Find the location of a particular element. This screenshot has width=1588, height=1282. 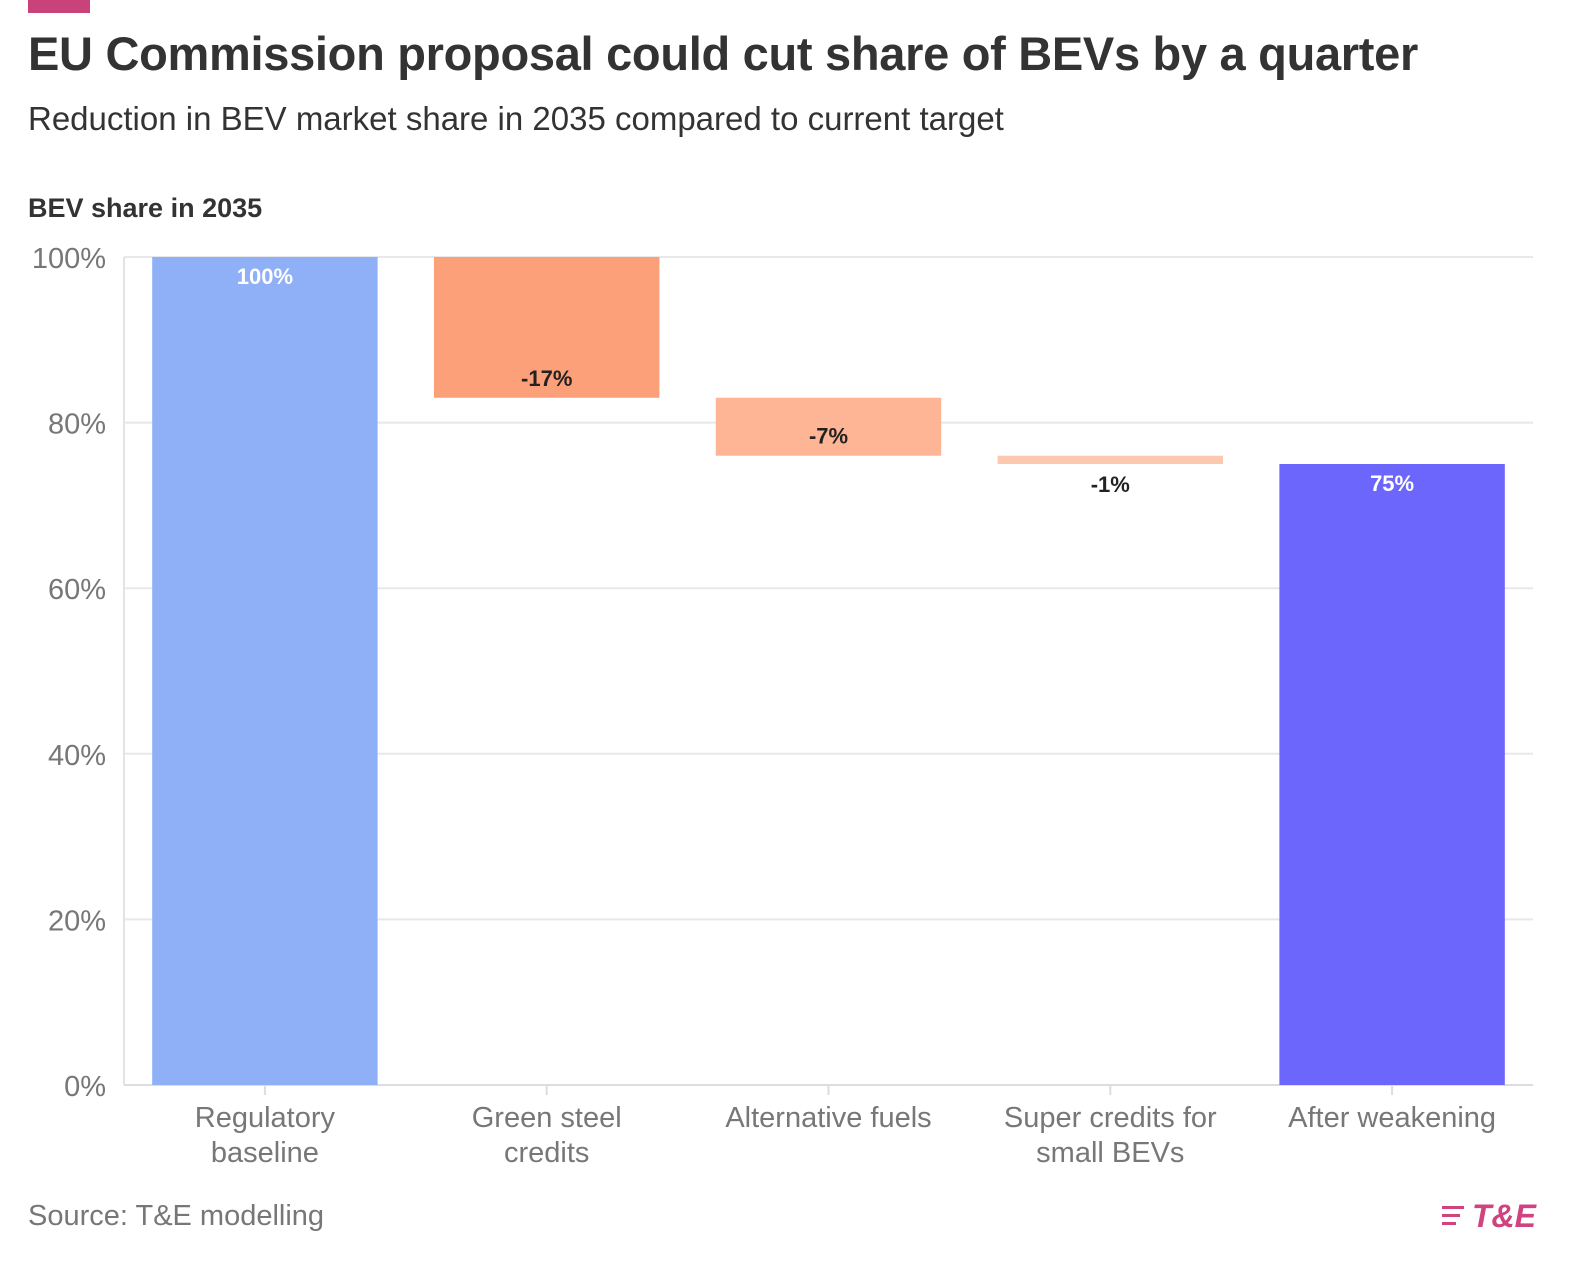

y-tick-label: 80% is located at coordinates (77, 425).